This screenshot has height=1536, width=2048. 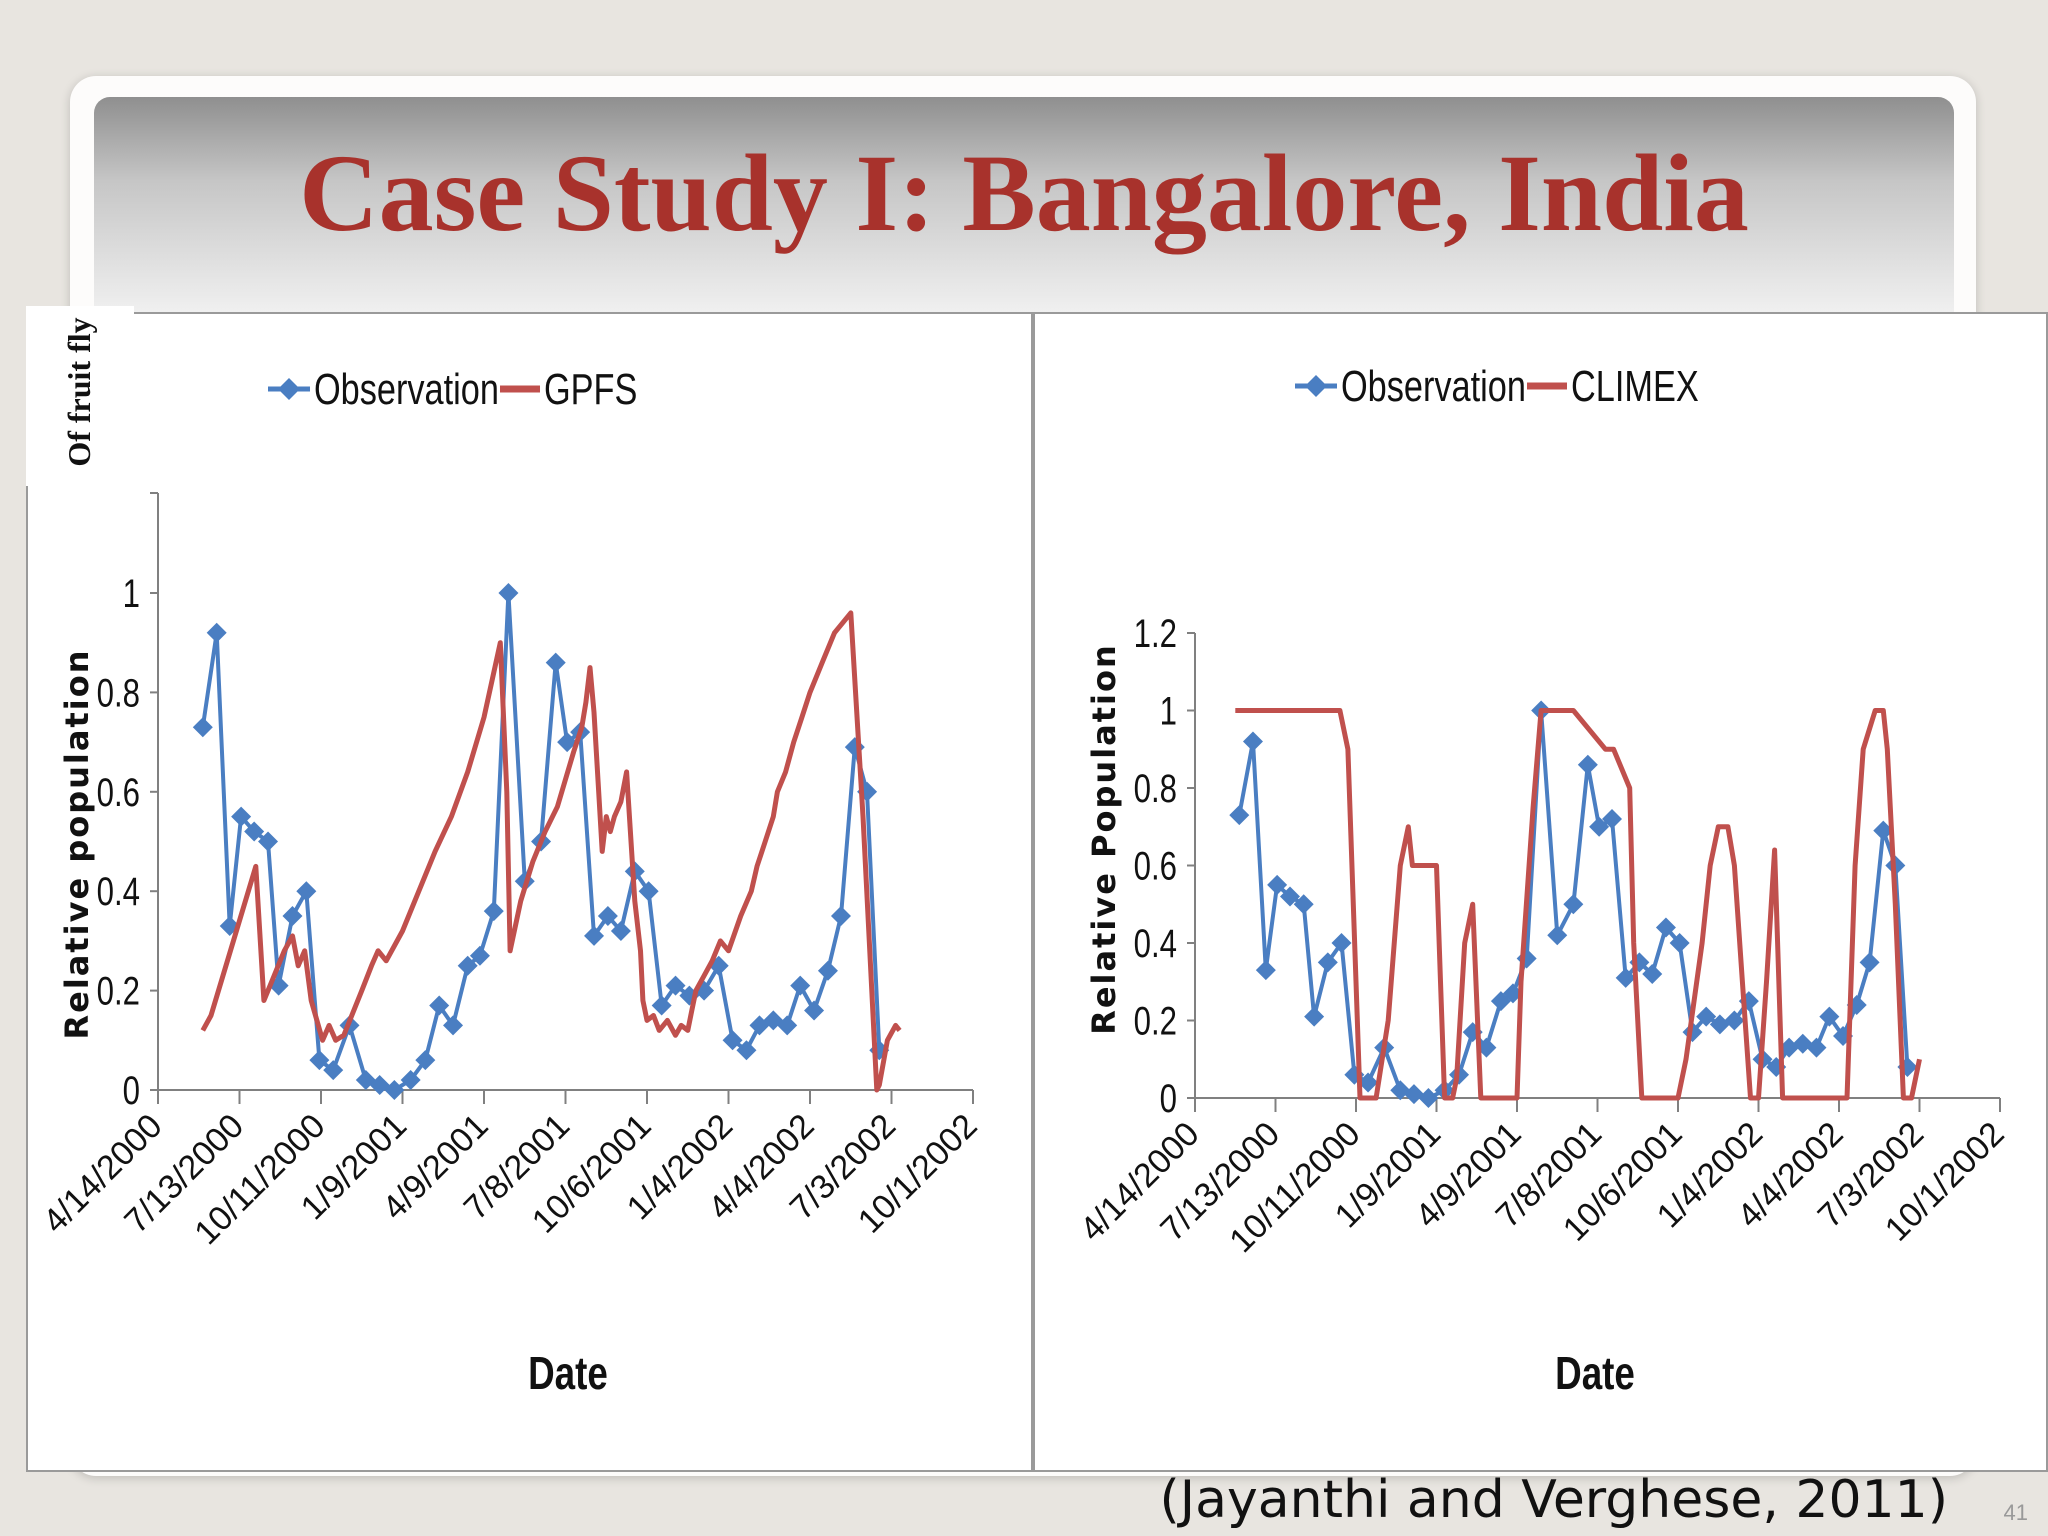 What do you see at coordinates (77, 843) in the screenshot?
I see `y-axis-title: Relative population` at bounding box center [77, 843].